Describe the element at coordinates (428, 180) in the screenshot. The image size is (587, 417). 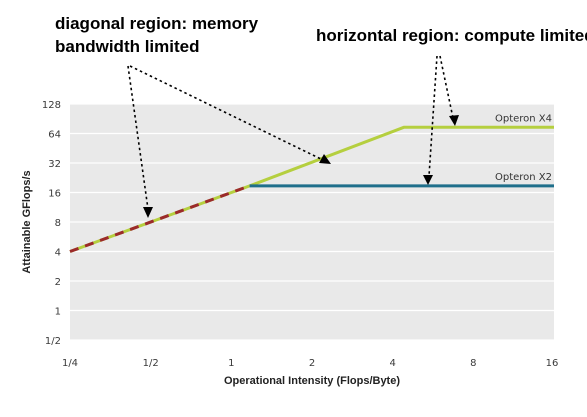
I see `arrowhead-x2-flat` at that location.